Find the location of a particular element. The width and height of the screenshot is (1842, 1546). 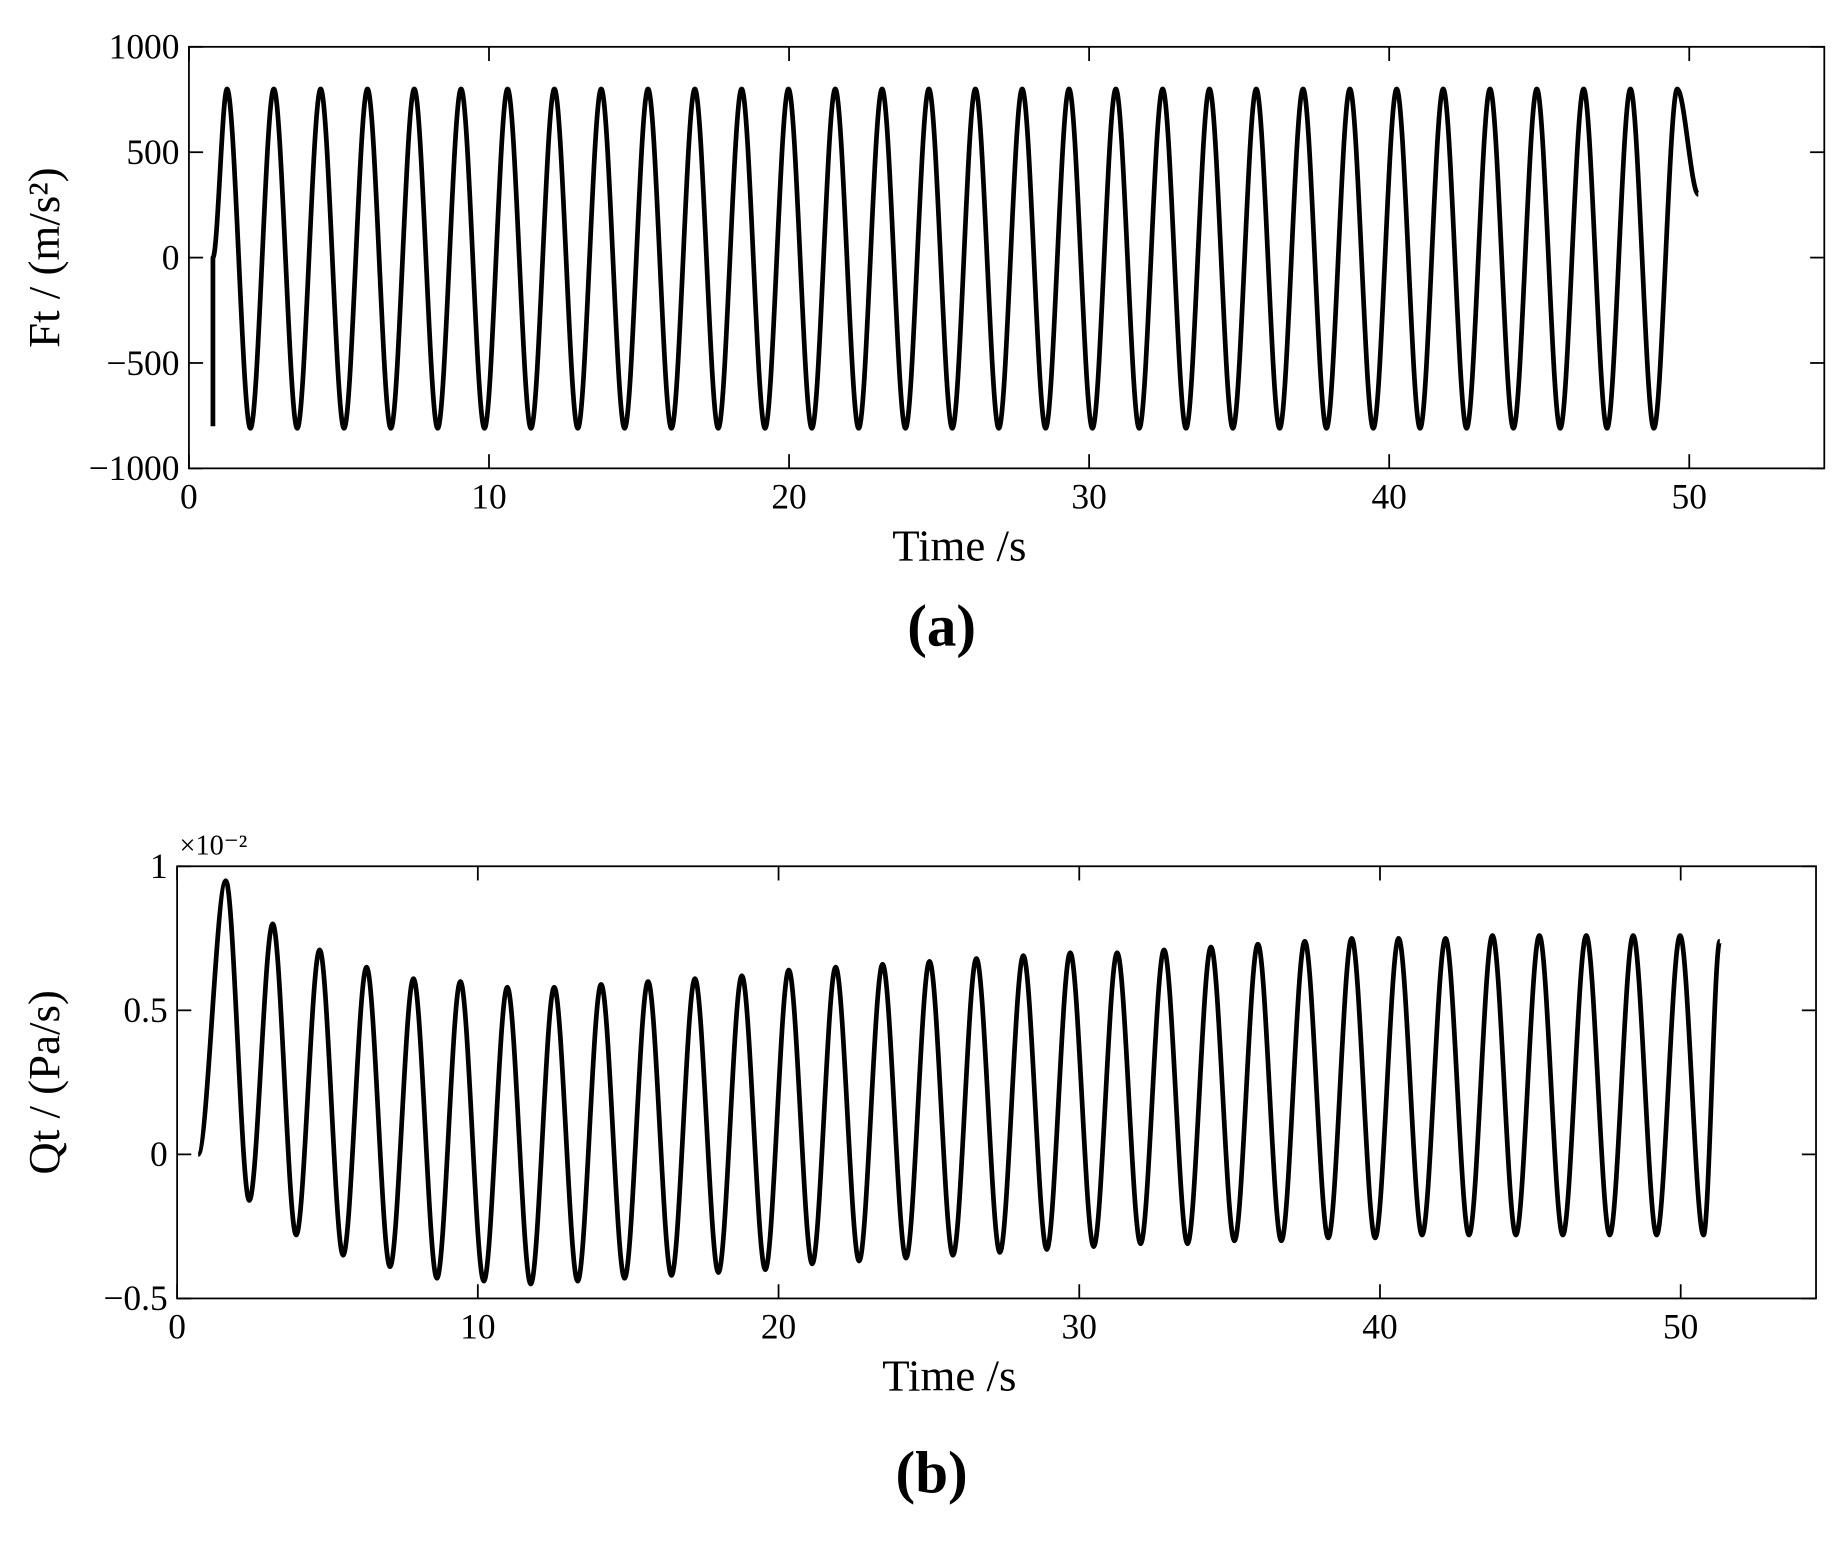

y-tick-label: −1000 is located at coordinates (134, 468).